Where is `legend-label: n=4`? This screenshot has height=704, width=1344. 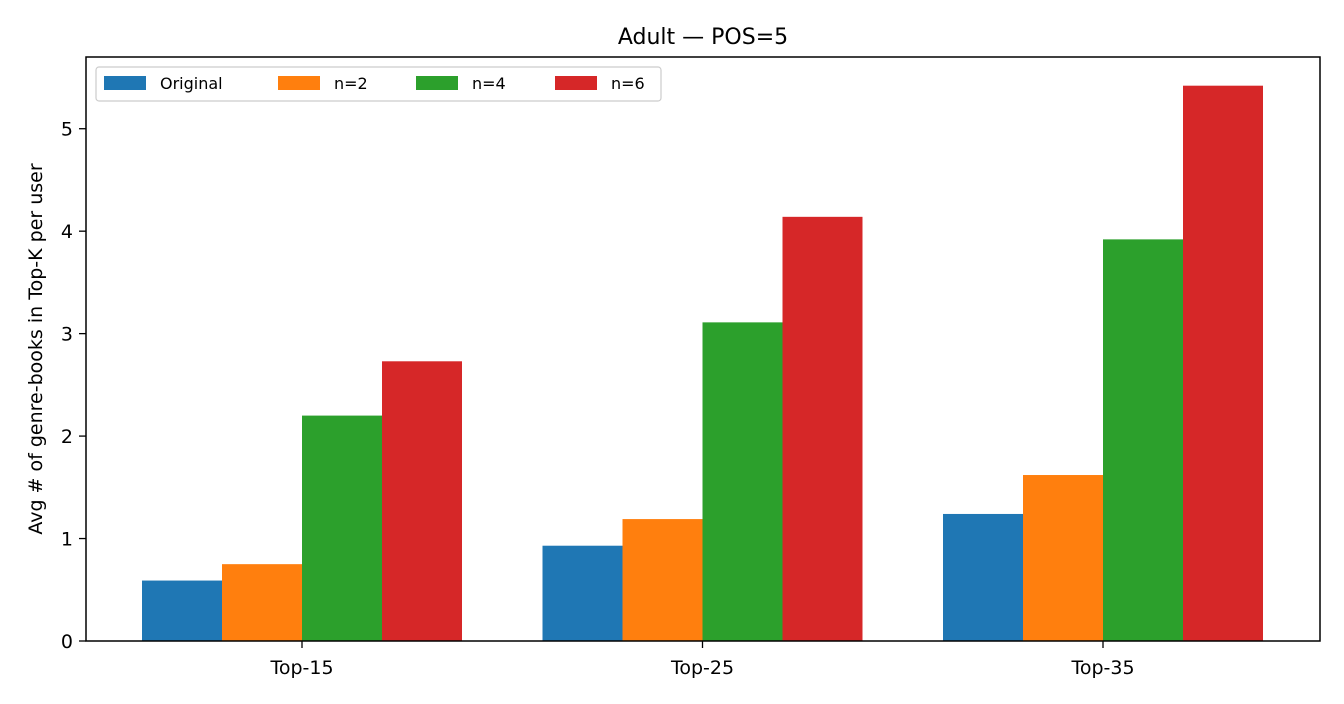
legend-label: n=4 is located at coordinates (489, 83).